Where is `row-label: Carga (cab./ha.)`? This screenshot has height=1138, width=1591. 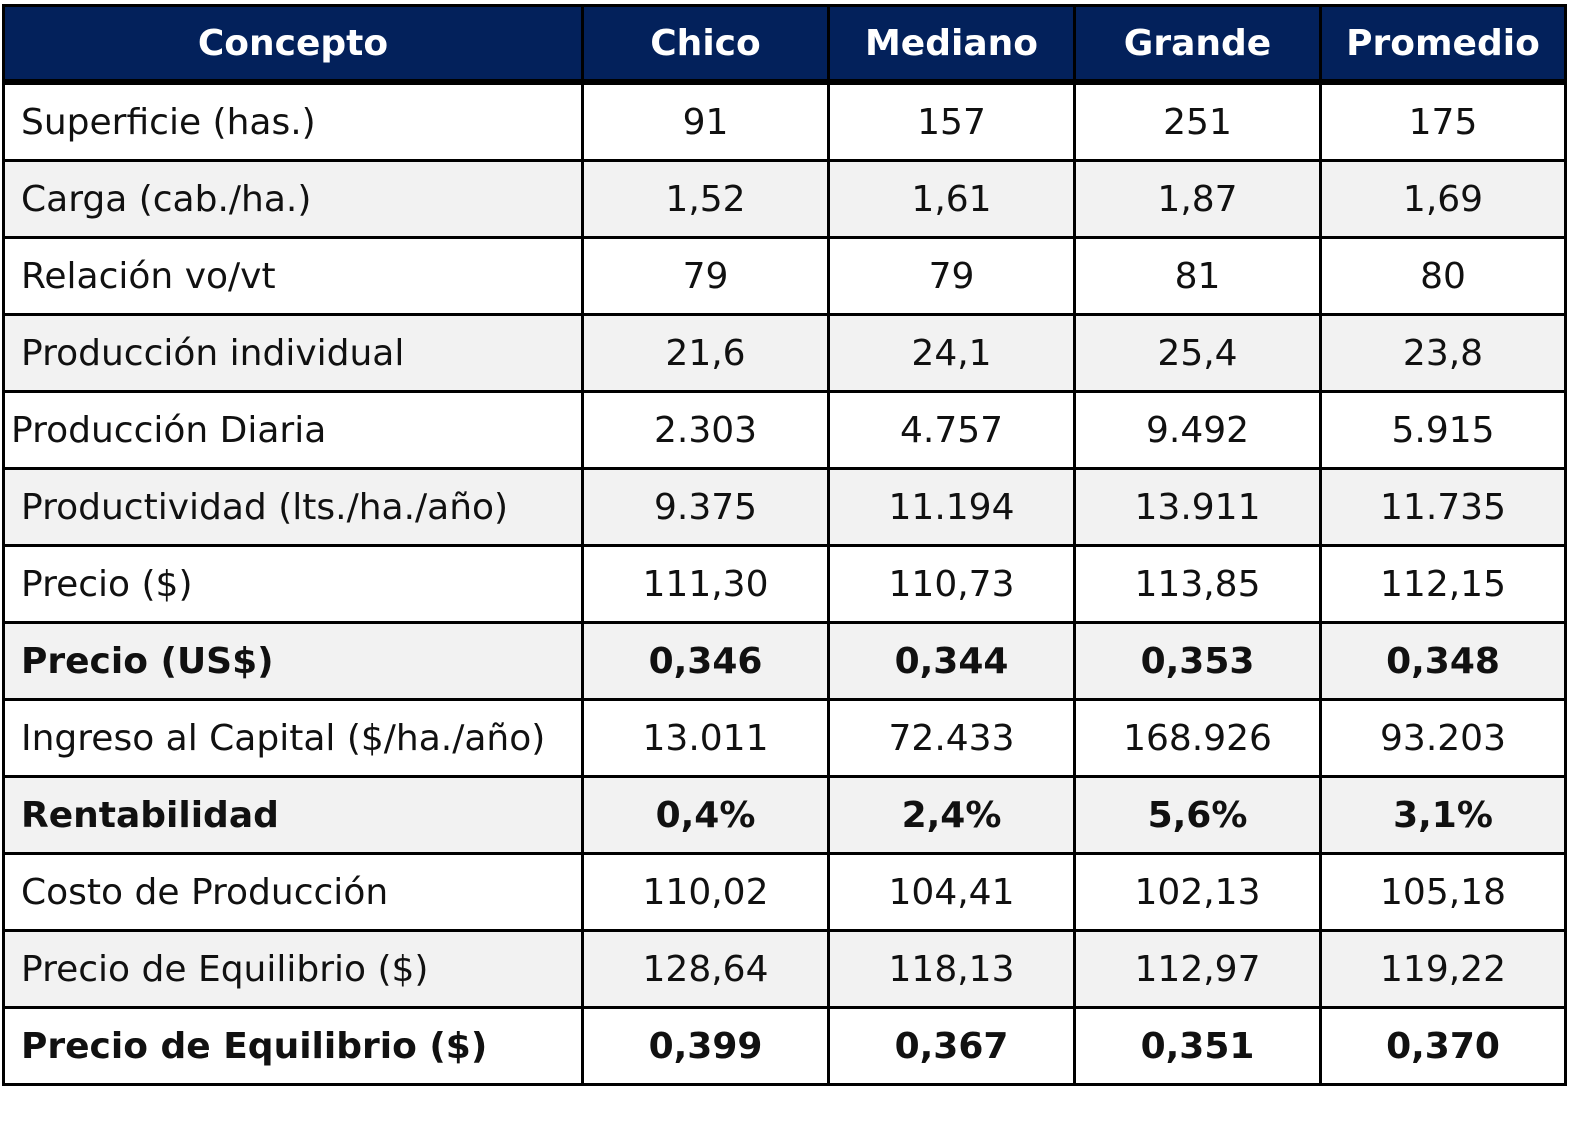 row-label: Carga (cab./ha.) is located at coordinates (293, 199).